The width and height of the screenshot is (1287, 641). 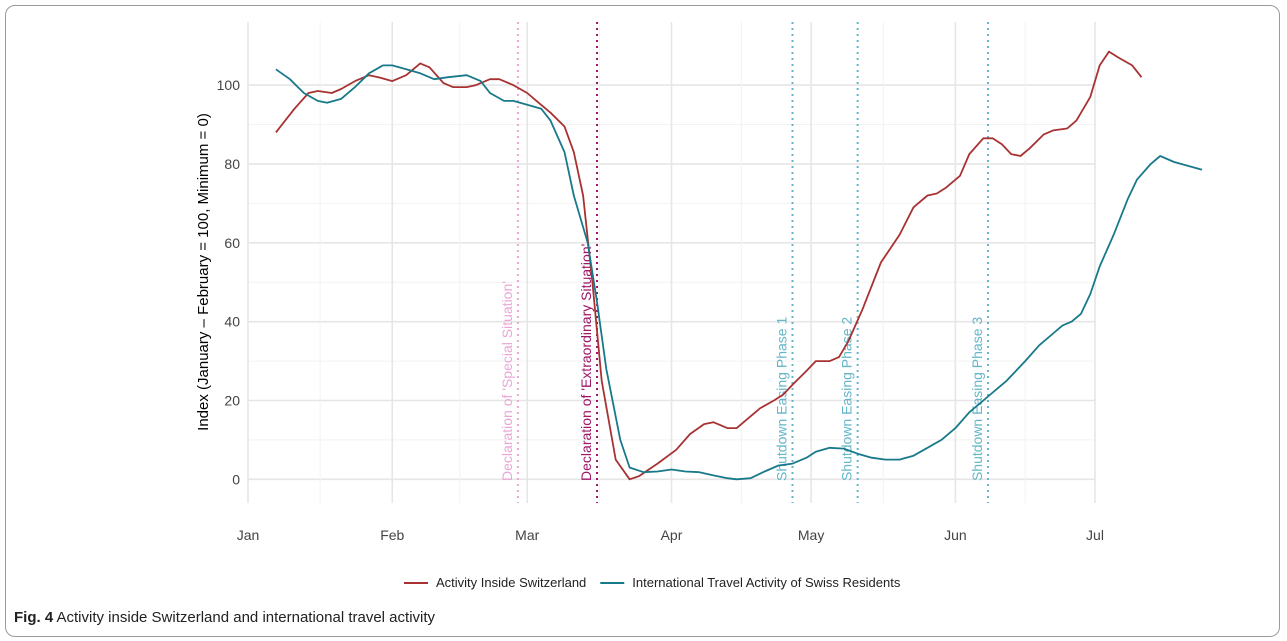 What do you see at coordinates (586, 362) in the screenshot?
I see `event-marker-label: Declaration of 'Extraordinary Situation'` at bounding box center [586, 362].